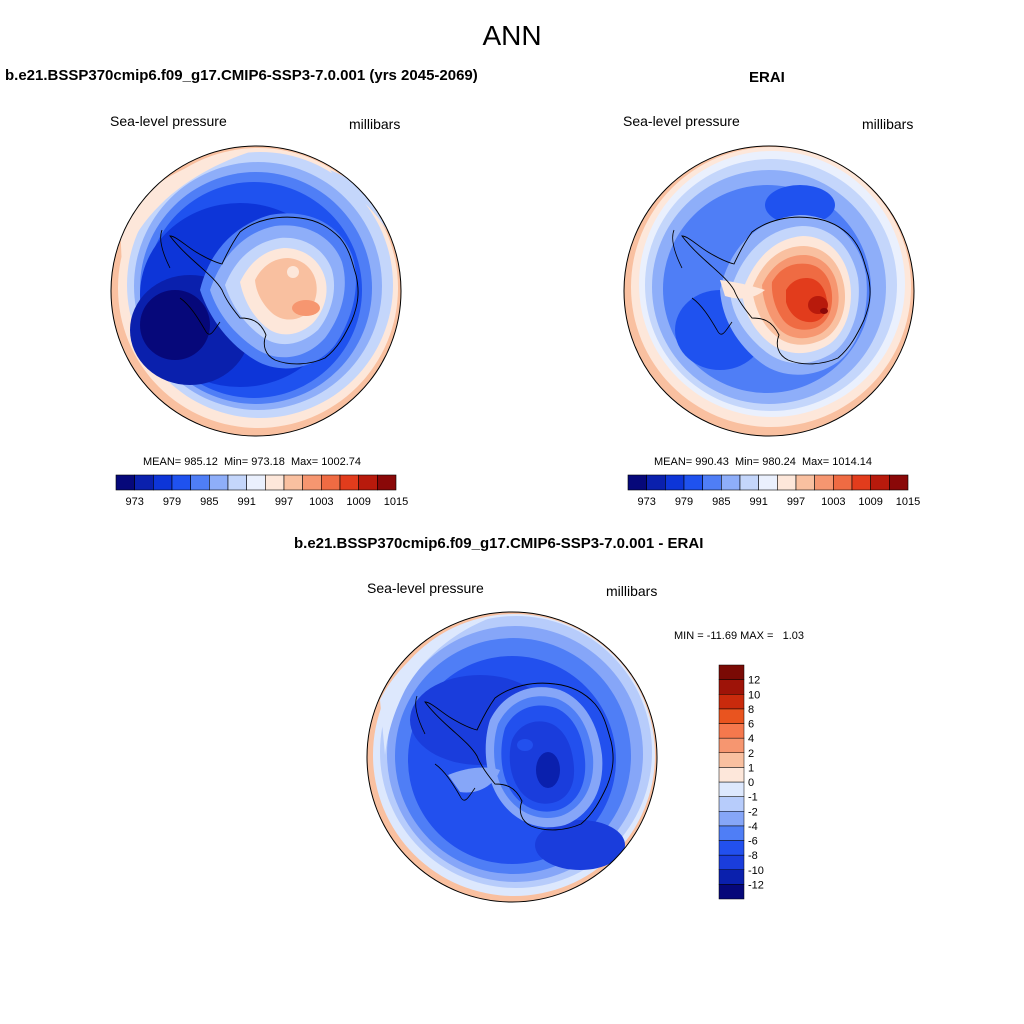 This screenshot has width=1024, height=1024. I want to click on obs-variable-label: Sea-level pressure, so click(681, 121).